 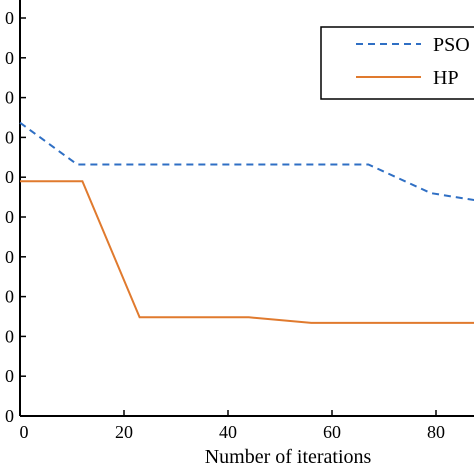 I want to click on y-axis: 0 0 0 0 0 0 0 0 0 0 0, so click(x=15, y=217).